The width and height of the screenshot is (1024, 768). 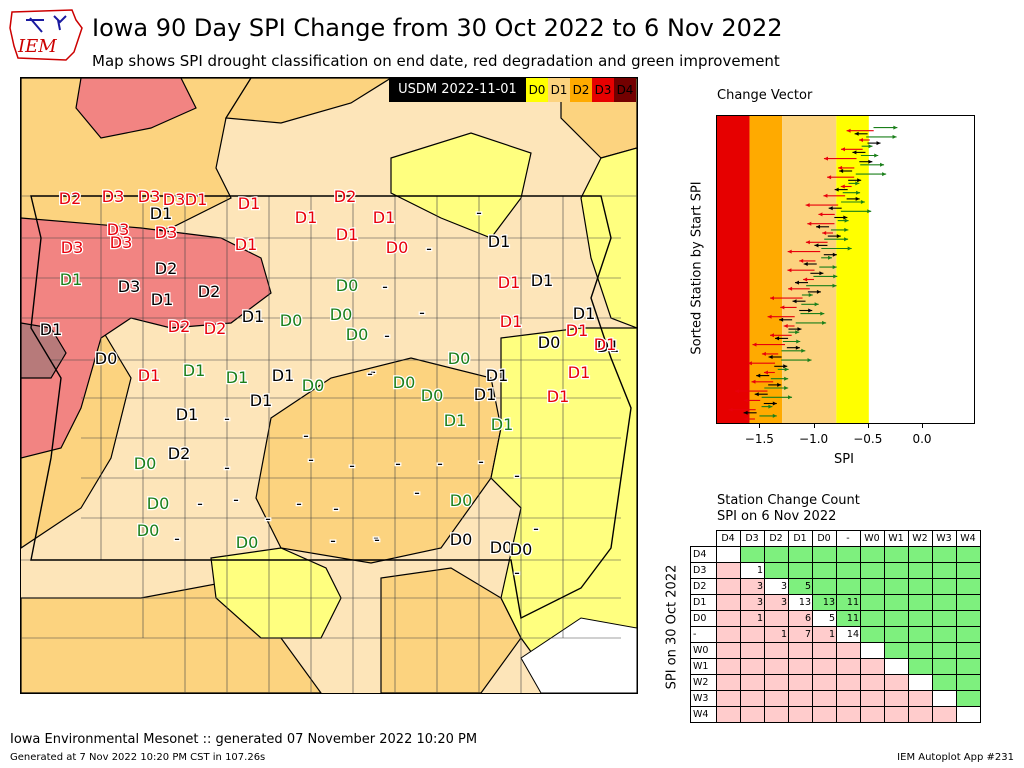 I want to click on d1-region-north, so click(x=308, y=101).